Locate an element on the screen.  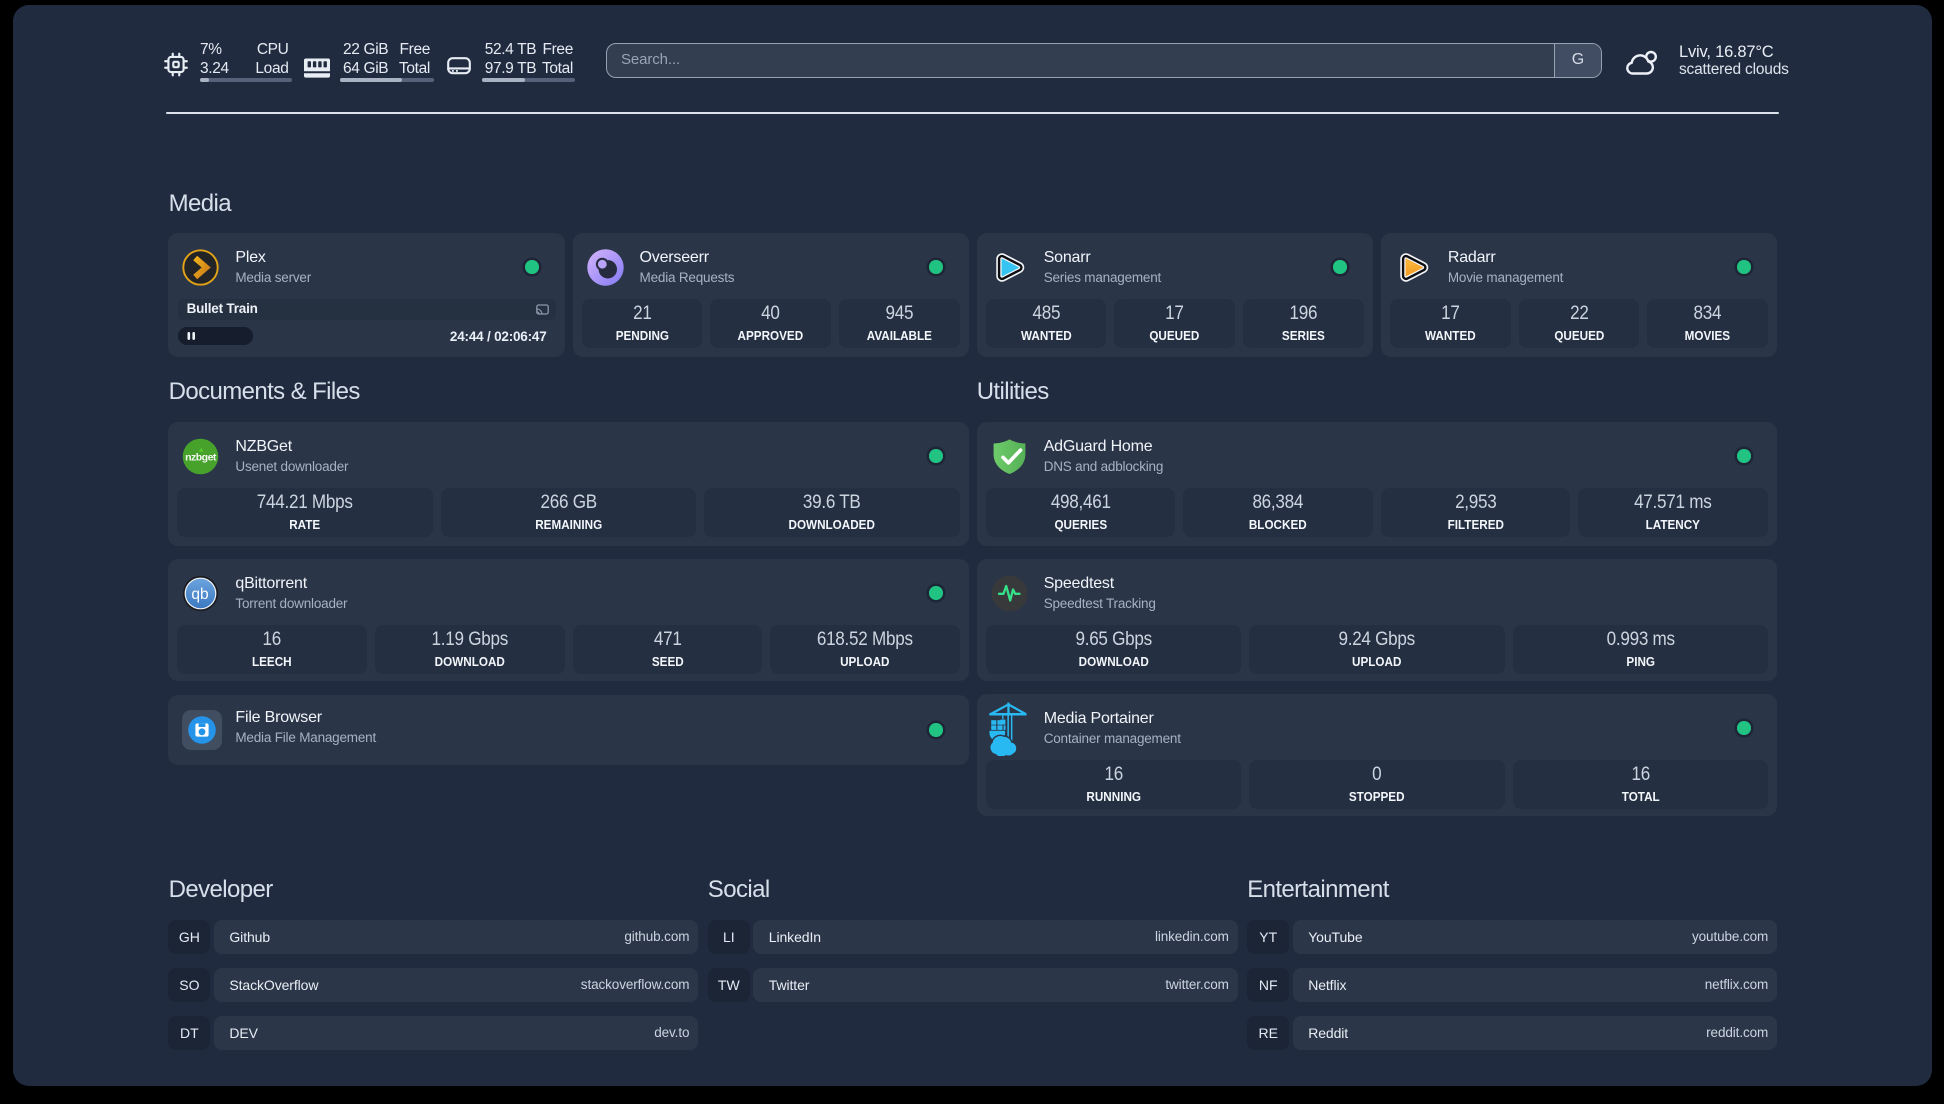
svg-text: nzbget is located at coordinates (201, 458).